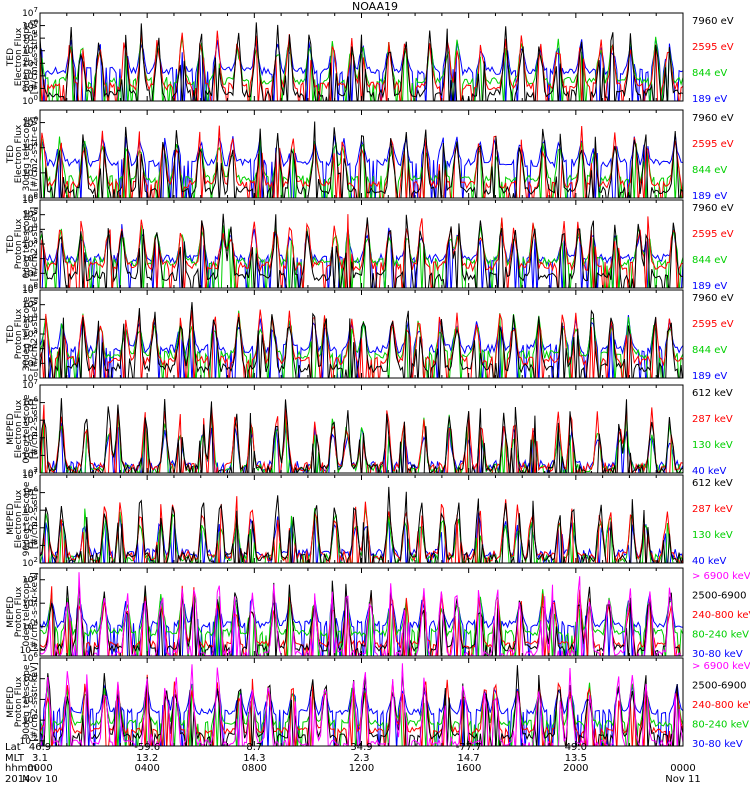 This screenshot has height=800, width=750. I want to click on footer-lat: 49.0, so click(576, 747).